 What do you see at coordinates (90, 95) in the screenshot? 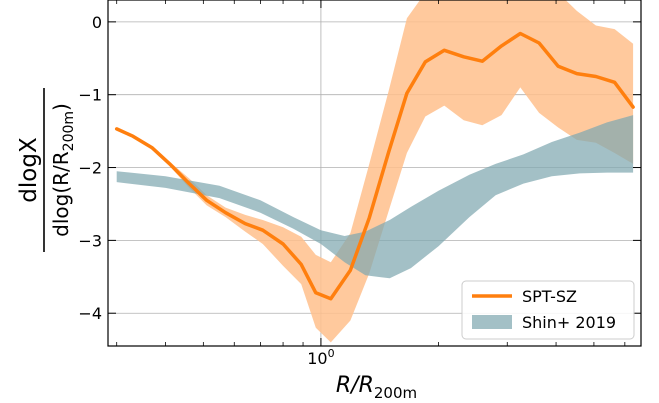
I see `y-tick-label: −1` at bounding box center [90, 95].